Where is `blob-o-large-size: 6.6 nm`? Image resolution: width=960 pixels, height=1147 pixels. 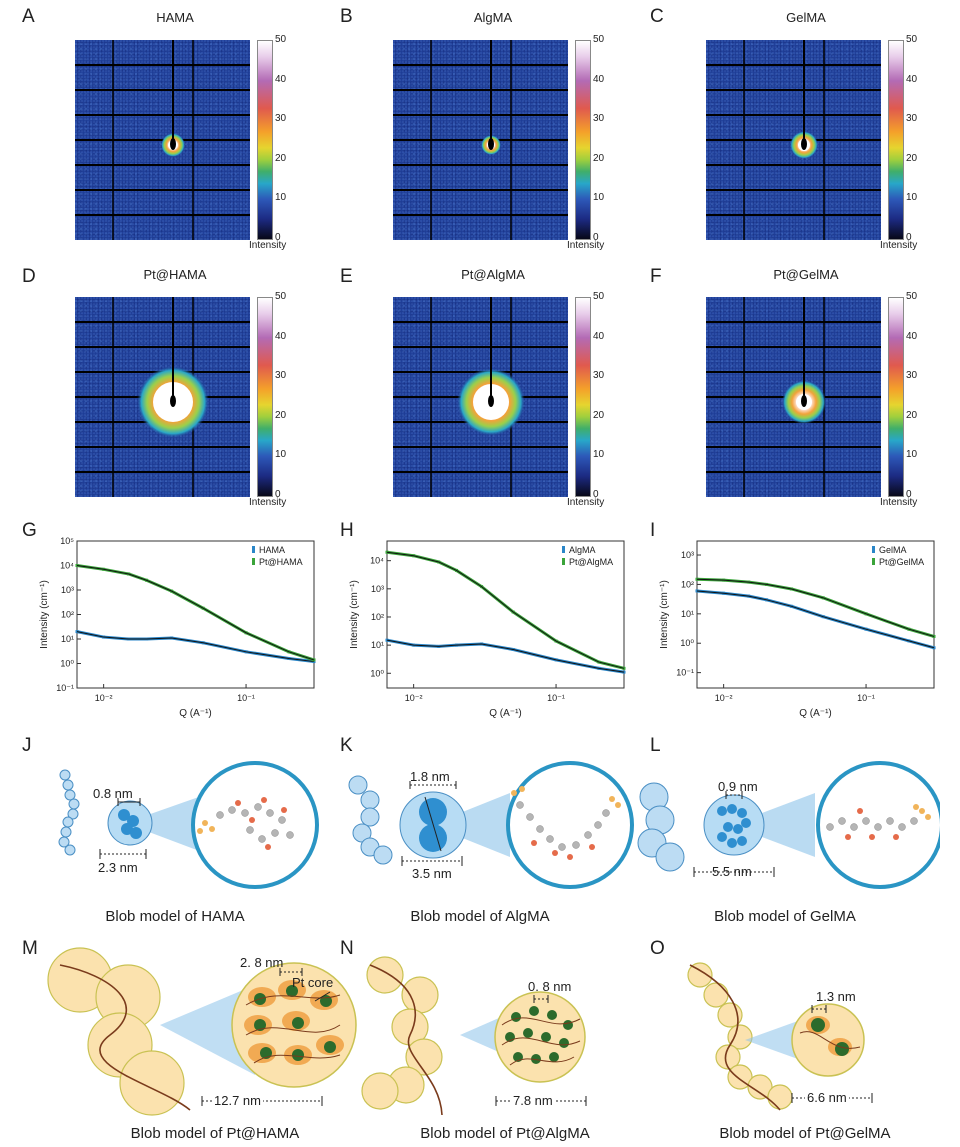 blob-o-large-size: 6.6 nm is located at coordinates (827, 1097).